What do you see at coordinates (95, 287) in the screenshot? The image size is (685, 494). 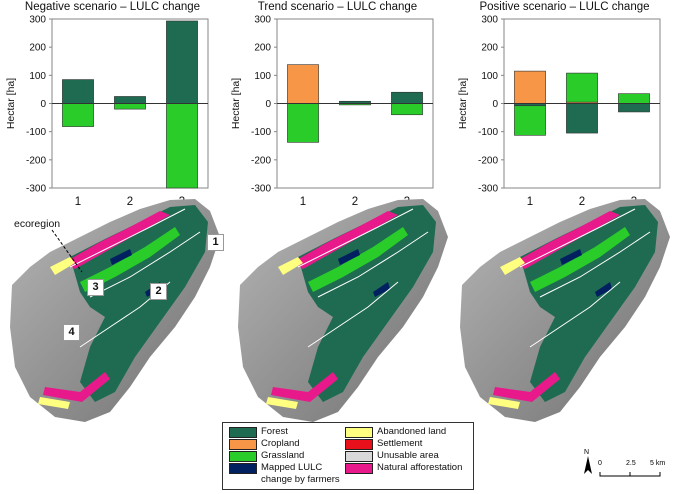 I see `region-label-3: 3` at bounding box center [95, 287].